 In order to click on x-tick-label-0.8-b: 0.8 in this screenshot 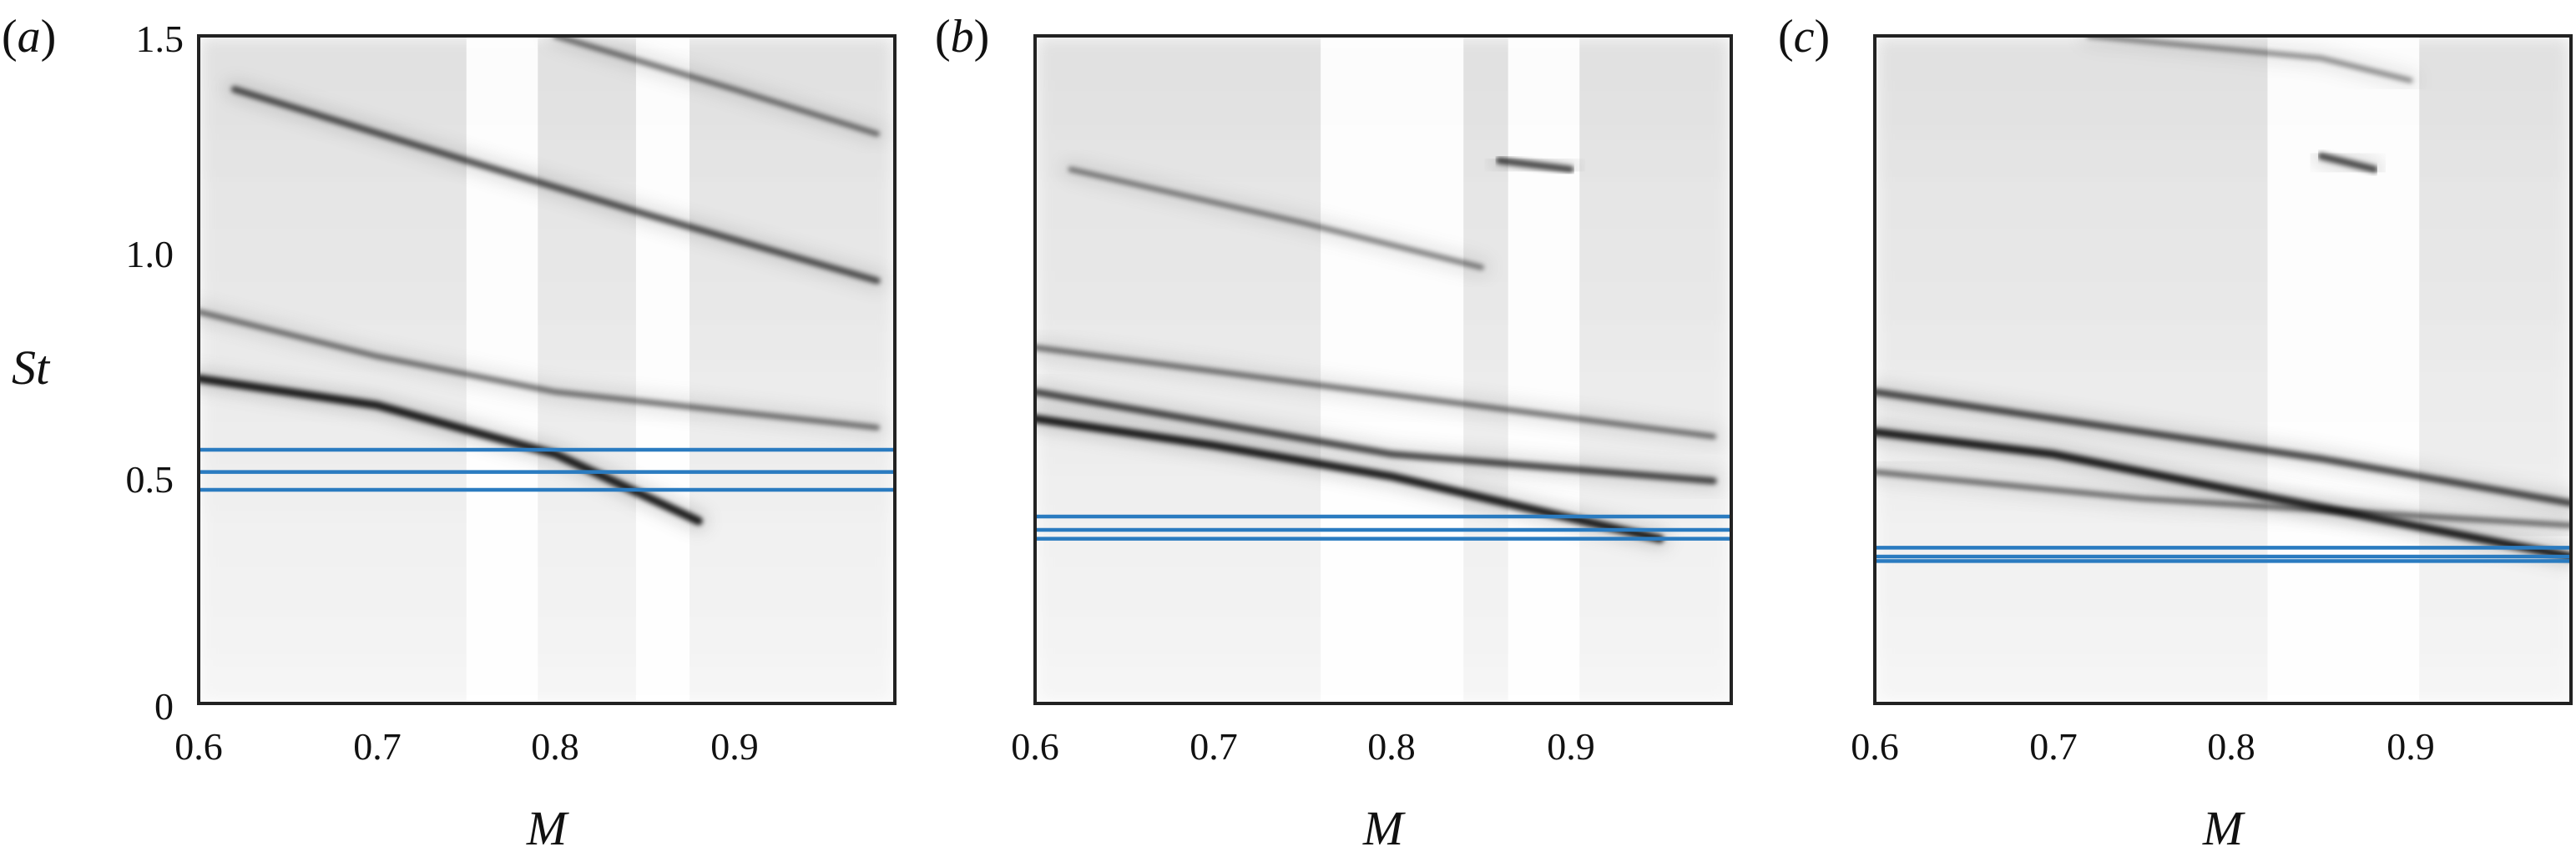, I will do `click(1391, 747)`.